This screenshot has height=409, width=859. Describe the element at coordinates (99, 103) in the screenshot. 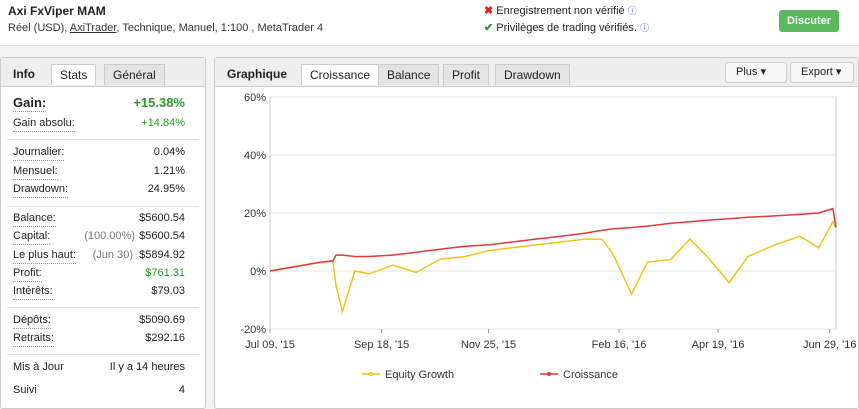

I see `stat-row: Gain: +15.38%` at that location.